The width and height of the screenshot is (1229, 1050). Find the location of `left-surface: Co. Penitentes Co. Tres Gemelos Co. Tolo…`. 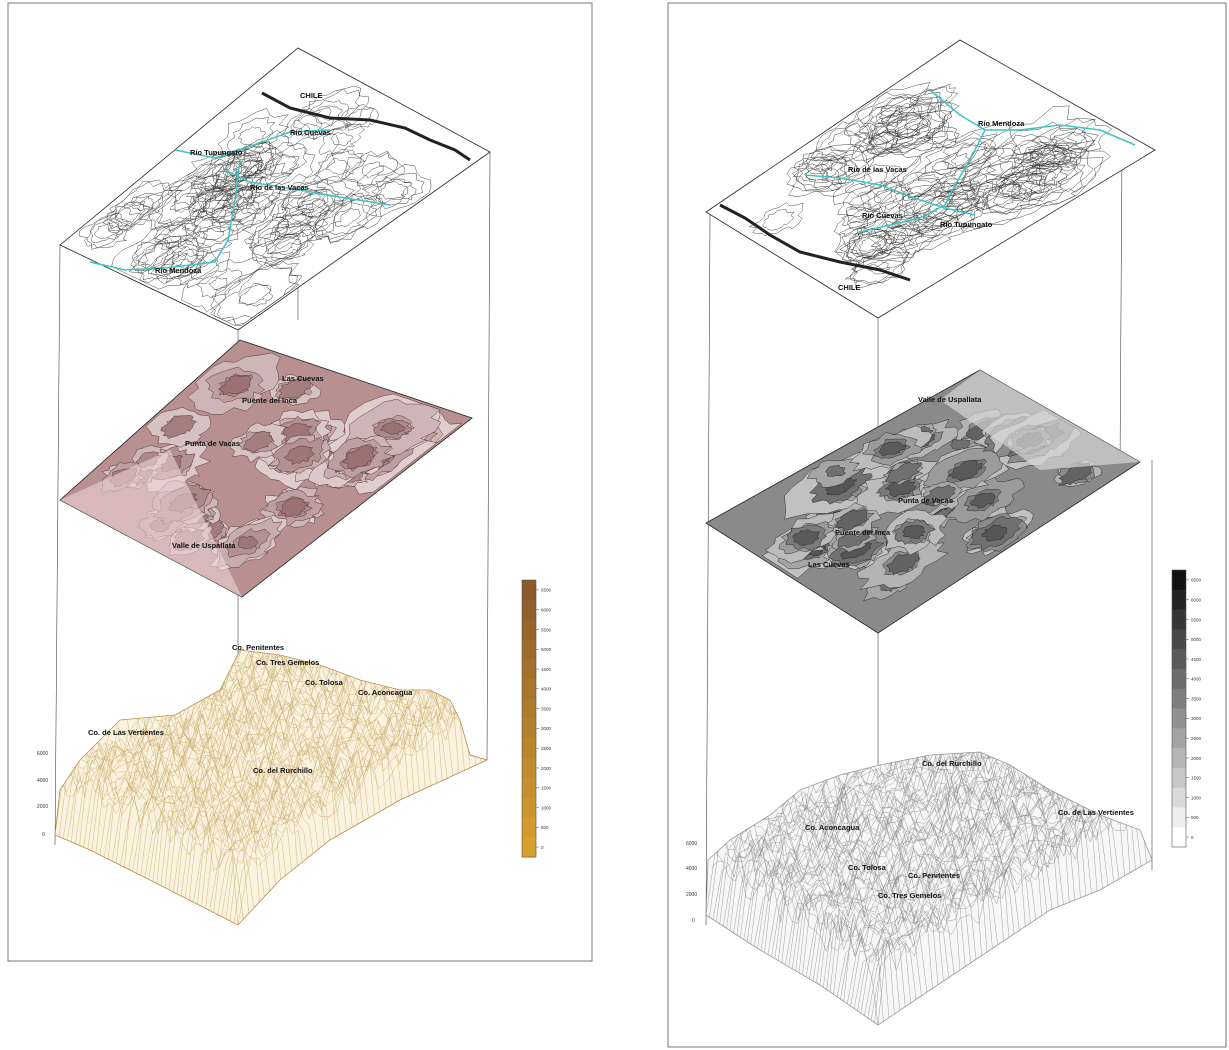

left-surface: Co. Penitentes Co. Tres Gemelos Co. Tolo… is located at coordinates (263, 784).